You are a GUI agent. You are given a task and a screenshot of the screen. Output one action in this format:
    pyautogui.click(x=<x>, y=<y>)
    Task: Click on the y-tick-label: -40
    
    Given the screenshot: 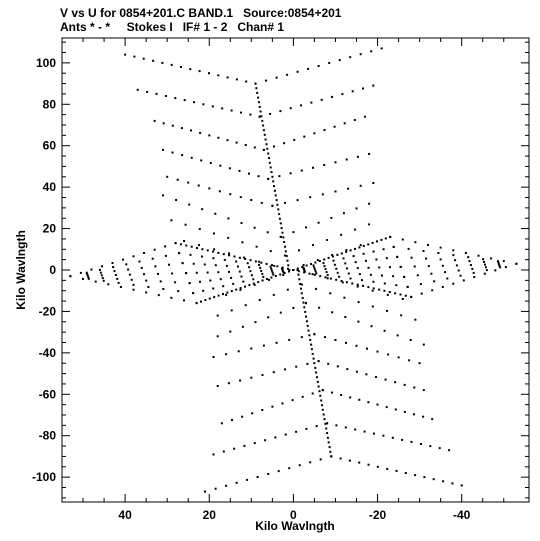 What is the action you would take?
    pyautogui.click(x=48, y=353)
    